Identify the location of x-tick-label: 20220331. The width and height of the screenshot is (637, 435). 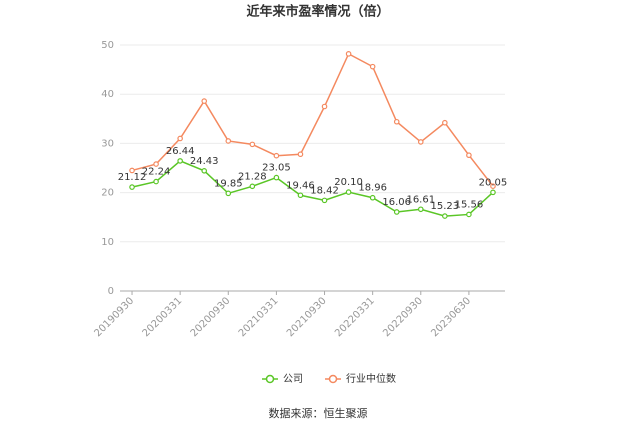
(355, 317).